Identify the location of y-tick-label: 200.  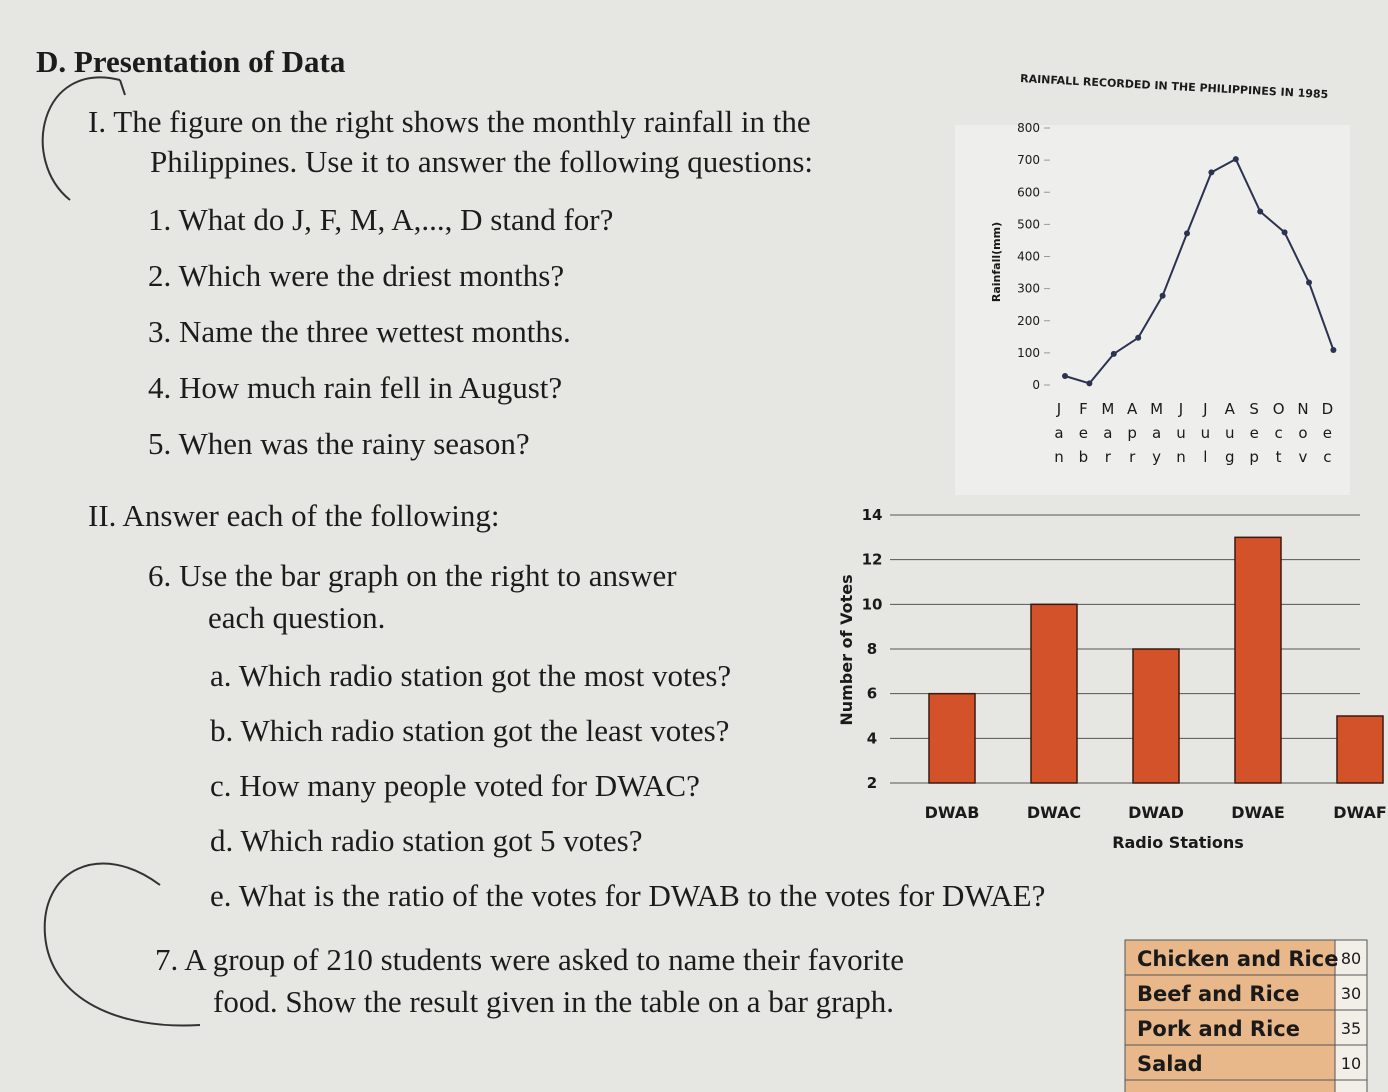
(1028, 321).